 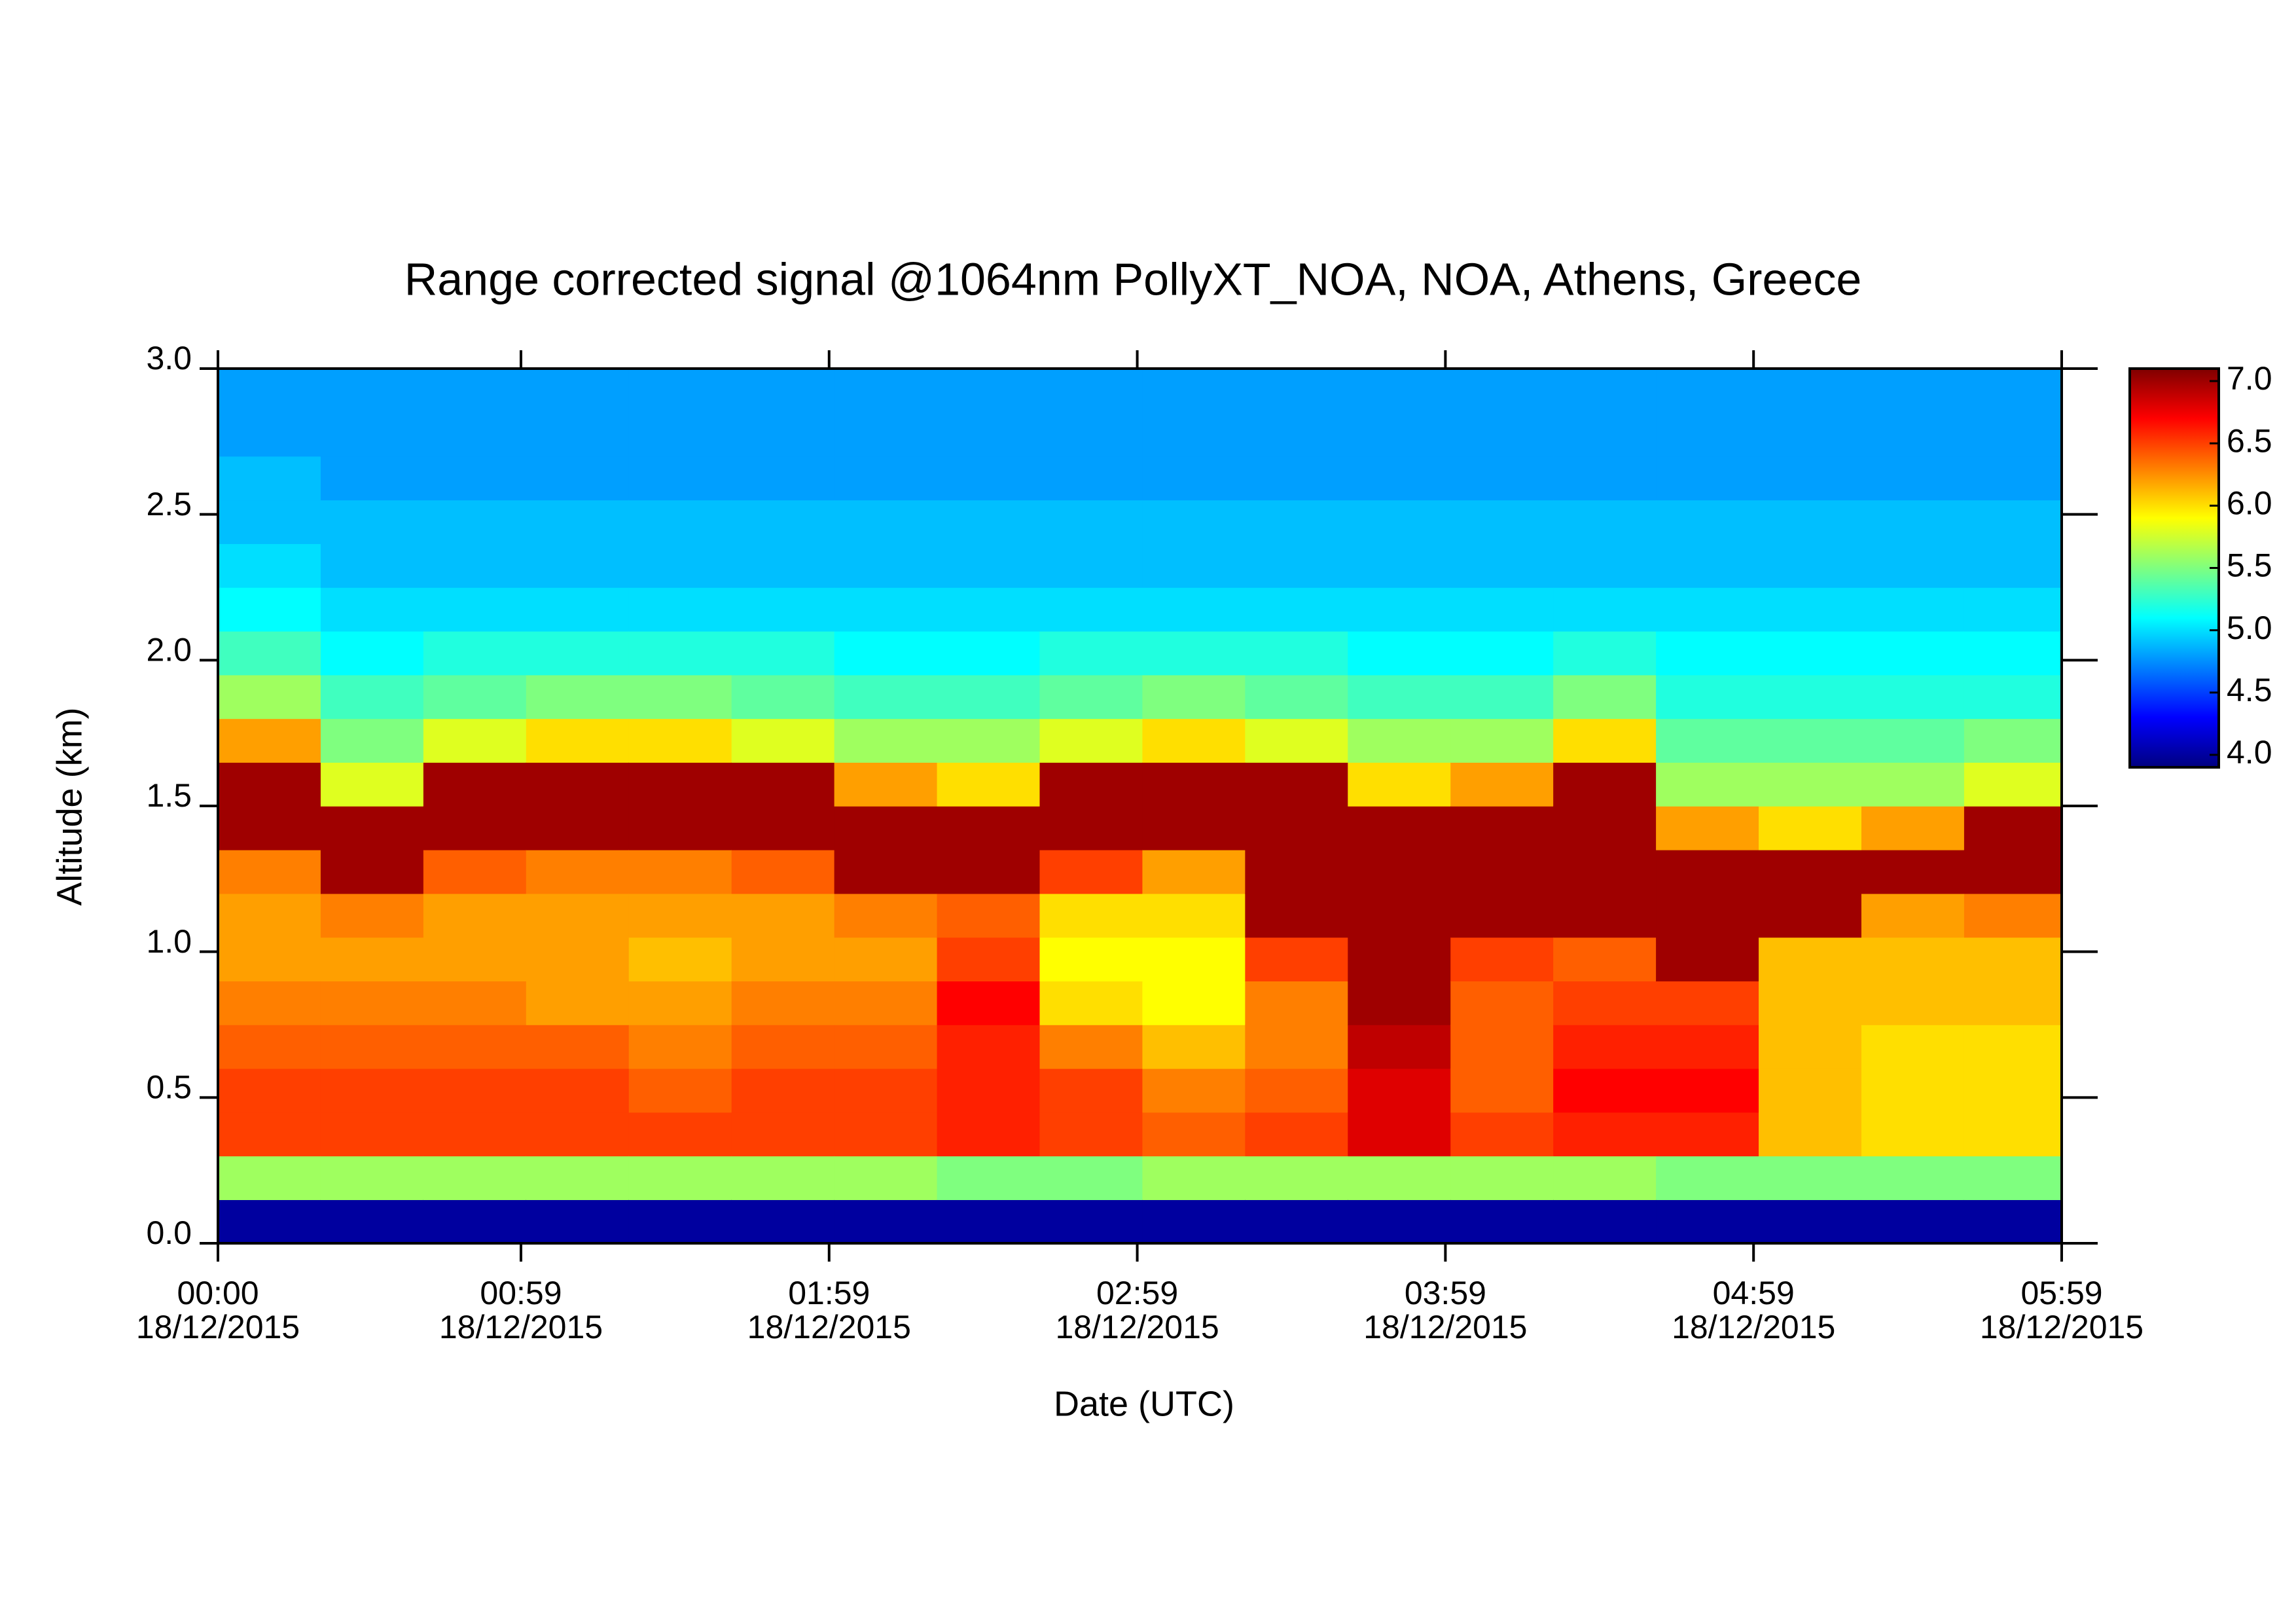 I want to click on colorbar, so click(x=2174, y=568).